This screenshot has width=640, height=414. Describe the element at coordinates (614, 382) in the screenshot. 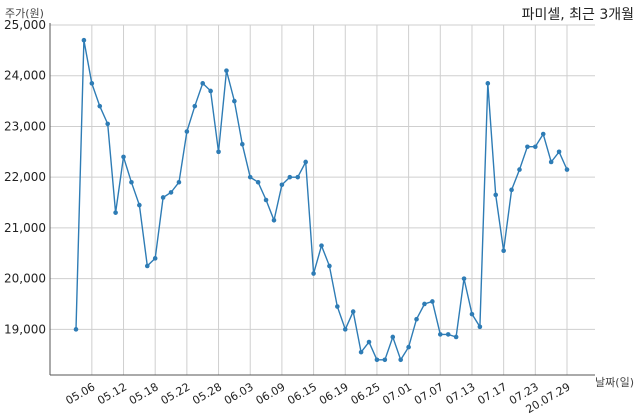

I see `x-axis-label: 날짜(일)` at that location.